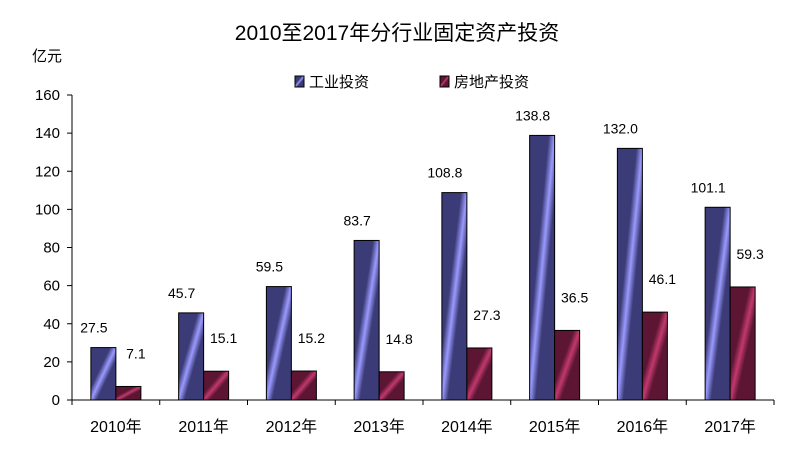 This screenshot has width=794, height=462. Describe the element at coordinates (47, 209) in the screenshot. I see `y-tick-label: 100` at that location.